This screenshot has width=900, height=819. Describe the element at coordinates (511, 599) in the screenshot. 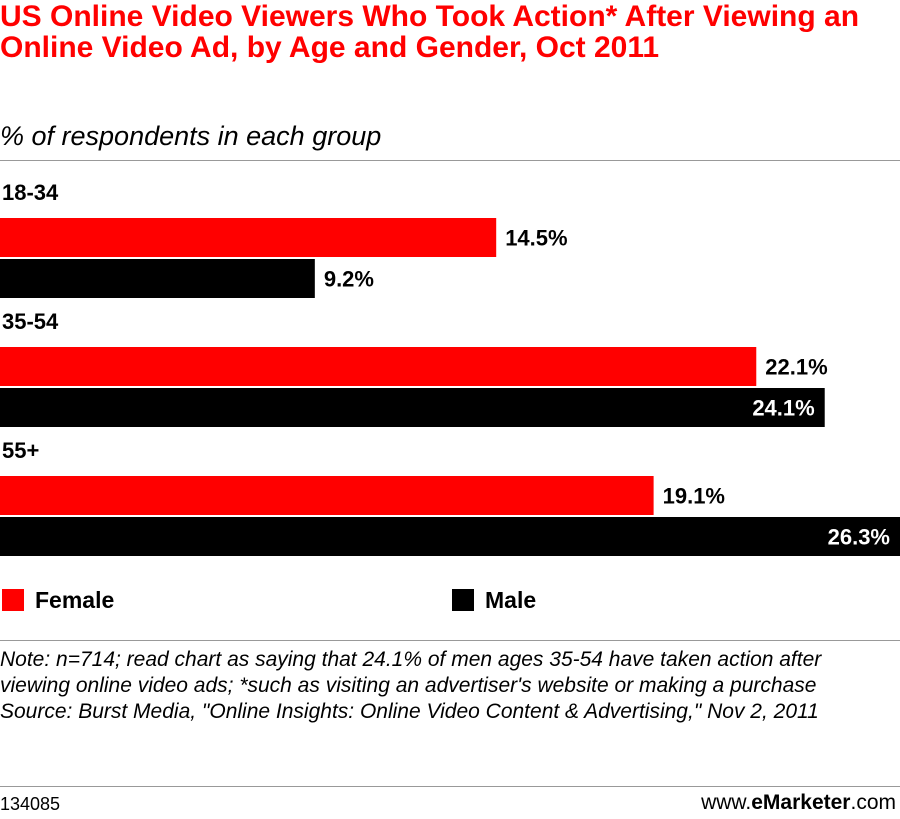

I see `legend-male-label: Male` at that location.